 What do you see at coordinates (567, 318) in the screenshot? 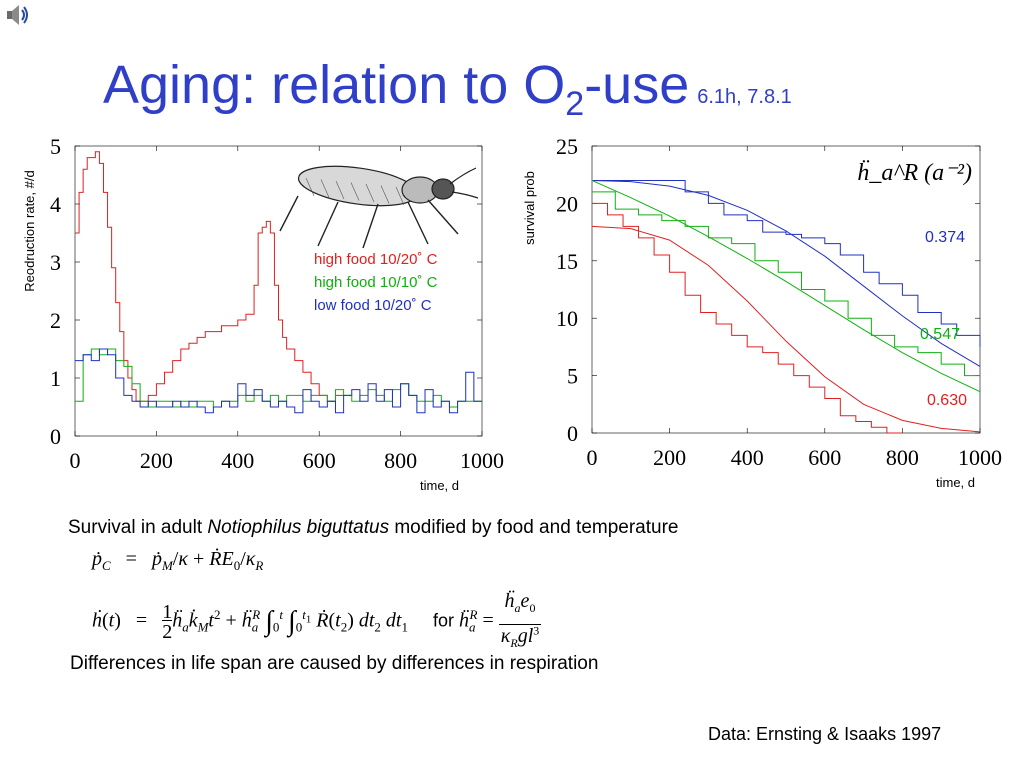
I see `survival-y-tick-label: 10` at bounding box center [567, 318].